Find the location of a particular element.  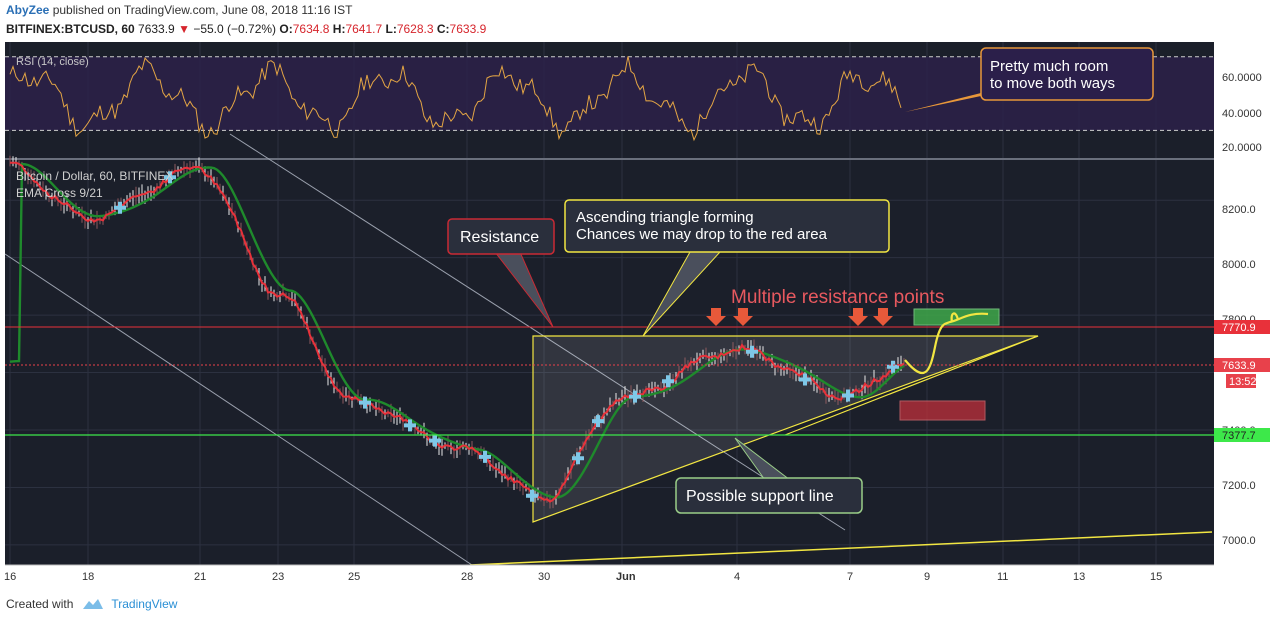

time-tick-label: 13 is located at coordinates (1079, 577).